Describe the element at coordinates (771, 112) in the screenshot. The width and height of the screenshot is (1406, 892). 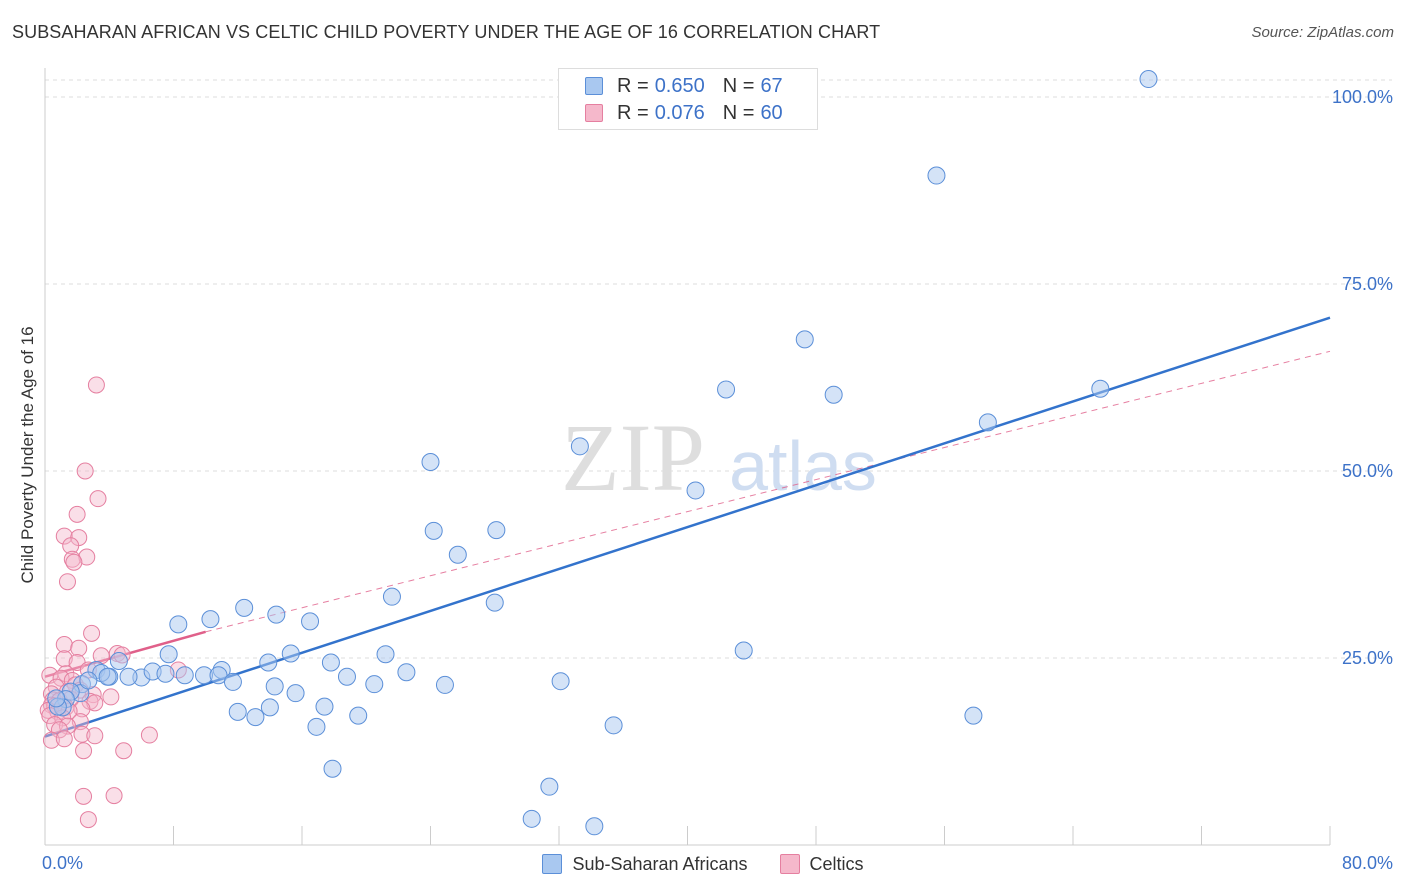
I see `n-value: 60` at that location.